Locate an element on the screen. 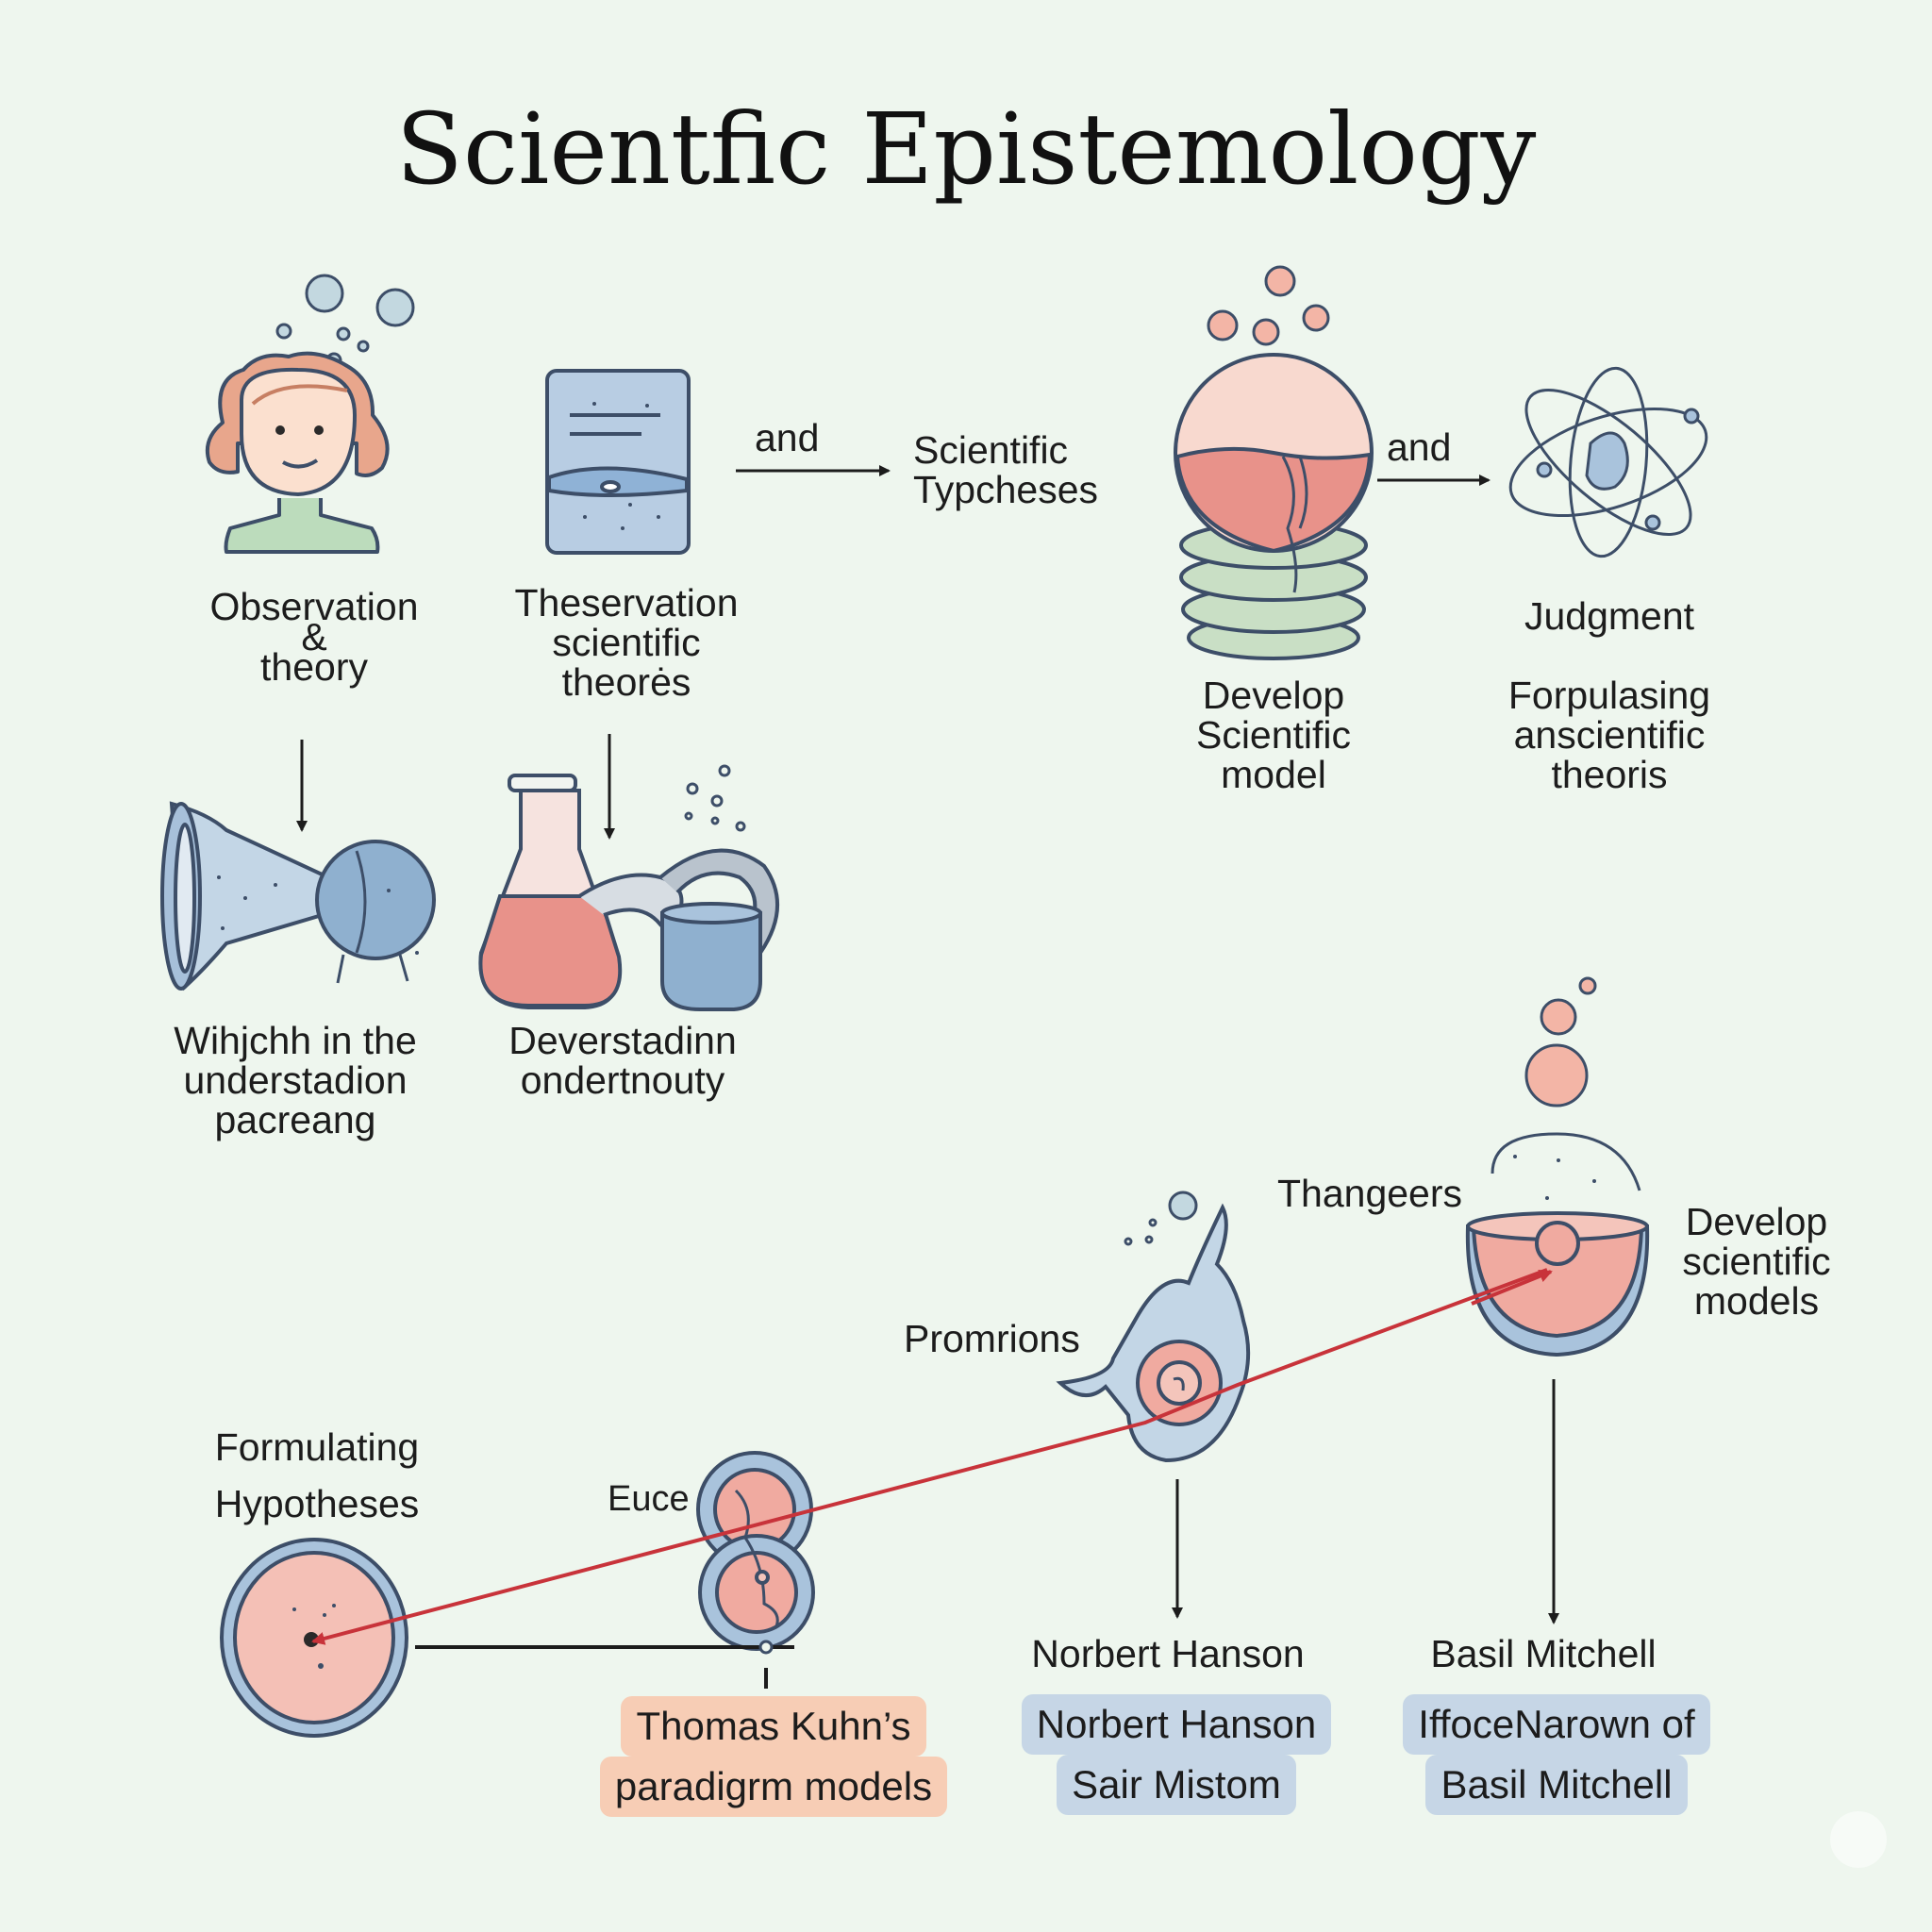  box-thomas-kuhn: Thomas Kuhn’s paradigrm models is located at coordinates (773, 1757).